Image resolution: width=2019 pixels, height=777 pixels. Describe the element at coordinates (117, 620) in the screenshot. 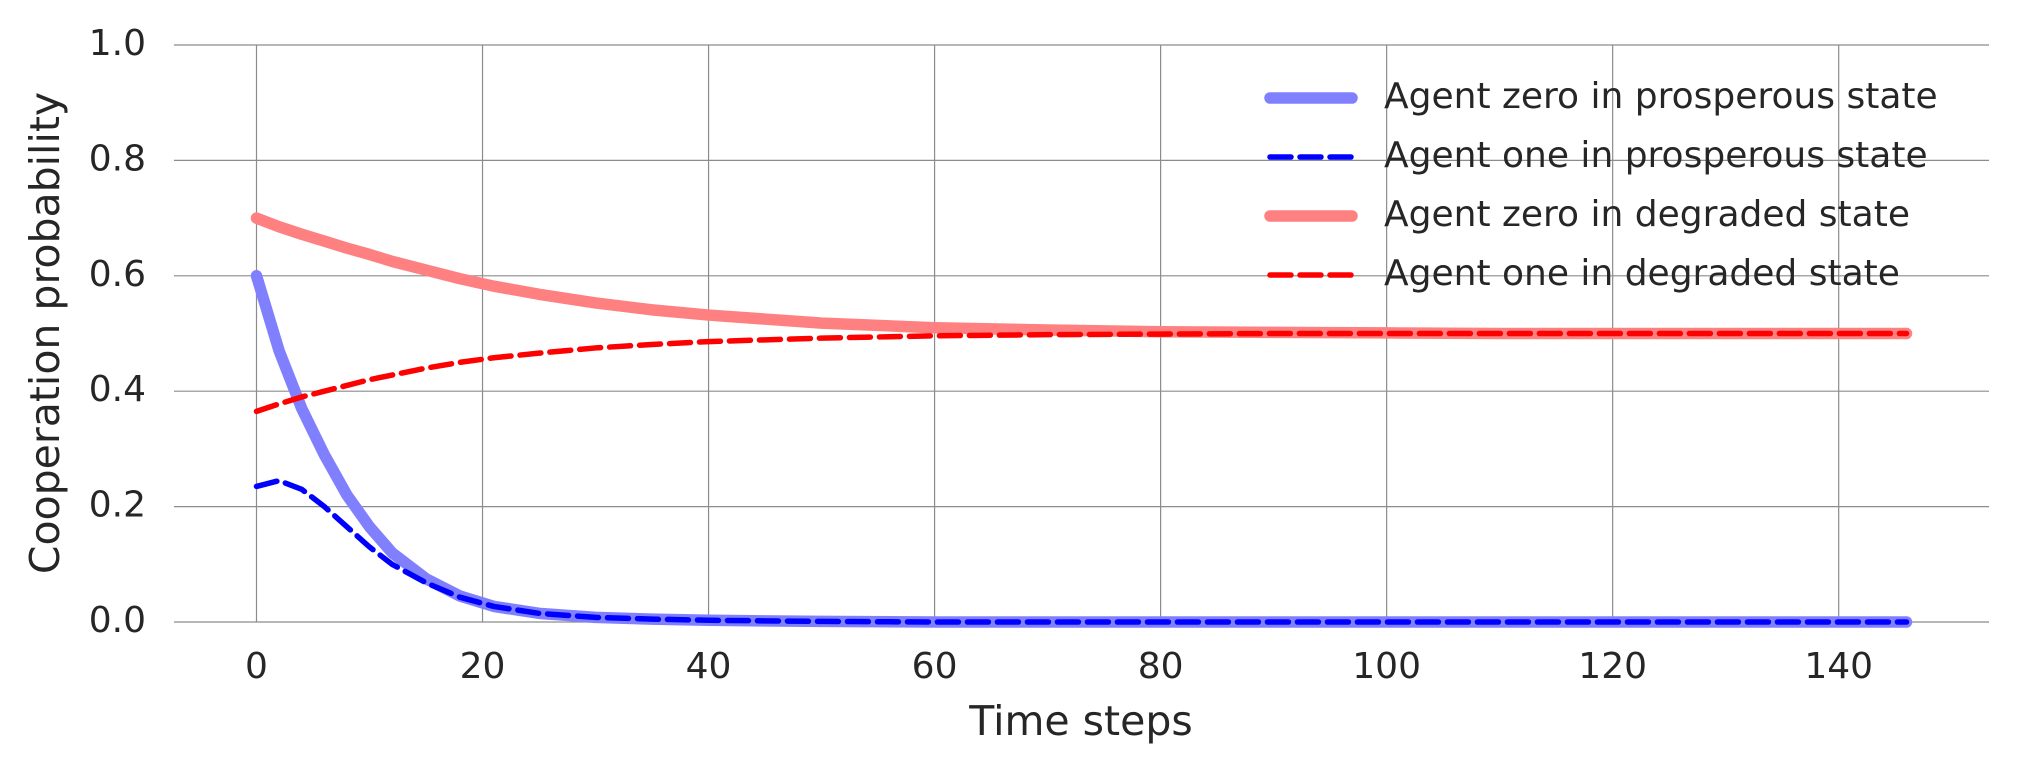

I see `y-tick-label: 0.0` at that location.